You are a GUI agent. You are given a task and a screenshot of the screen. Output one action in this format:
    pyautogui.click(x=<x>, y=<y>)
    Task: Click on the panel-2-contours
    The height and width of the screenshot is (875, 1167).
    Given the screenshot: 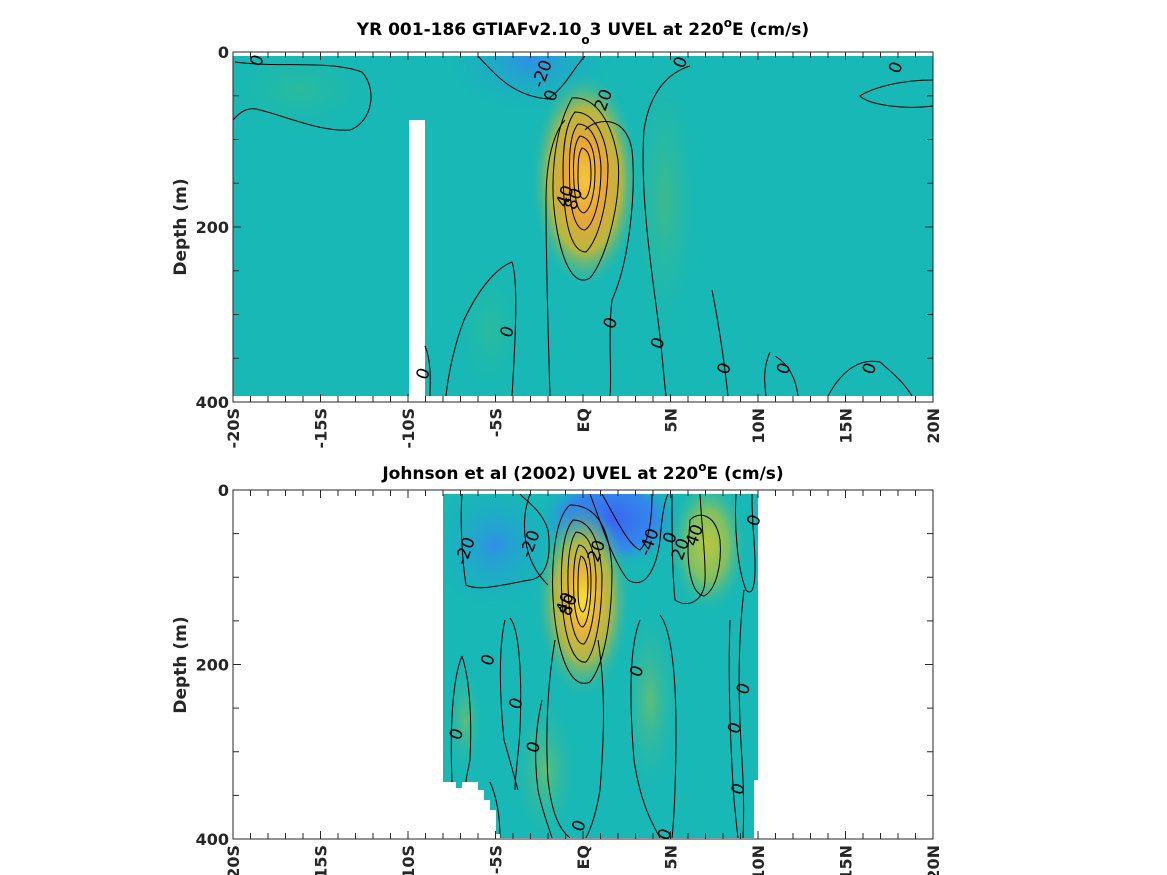 What is the action you would take?
    pyautogui.click(x=603, y=666)
    